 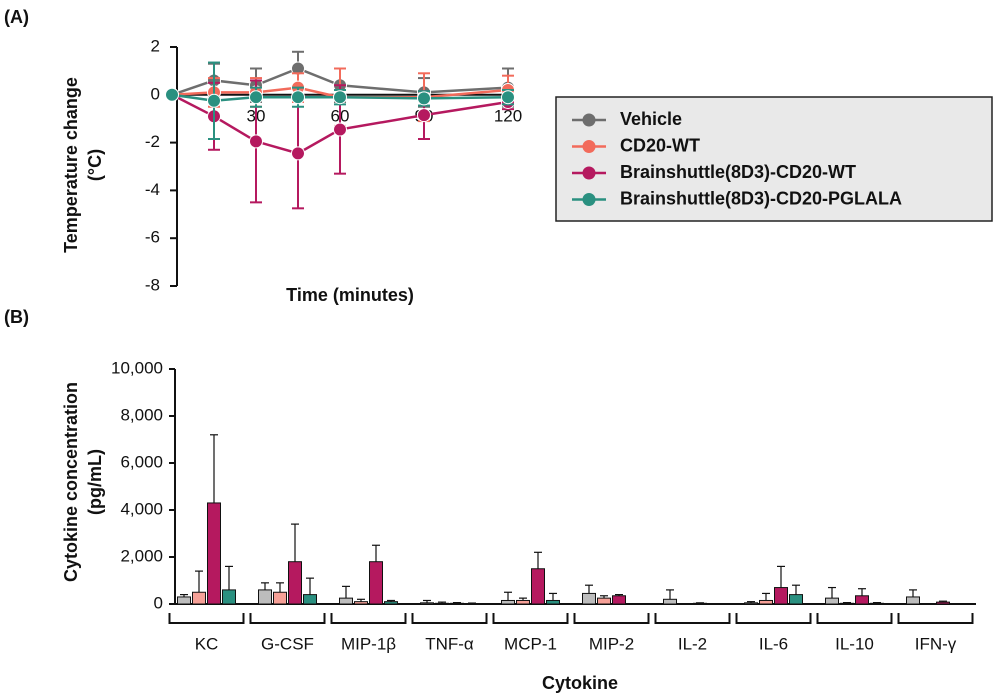 What do you see at coordinates (152, 237) in the screenshot?
I see `y-tick-label: -6` at bounding box center [152, 237].